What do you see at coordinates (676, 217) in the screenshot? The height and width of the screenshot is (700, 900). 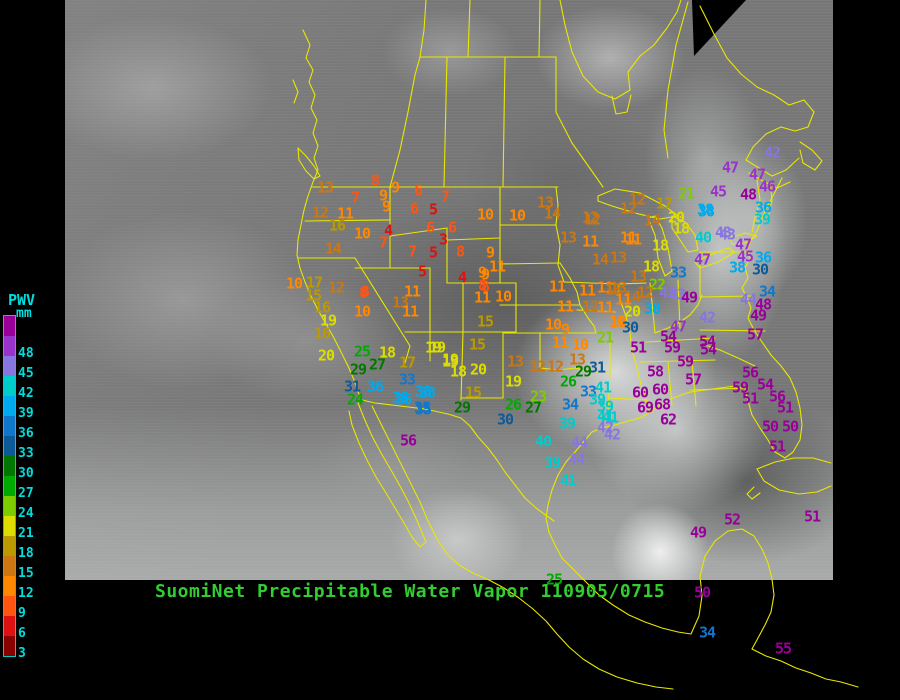 I see `station-value: 20` at bounding box center [676, 217].